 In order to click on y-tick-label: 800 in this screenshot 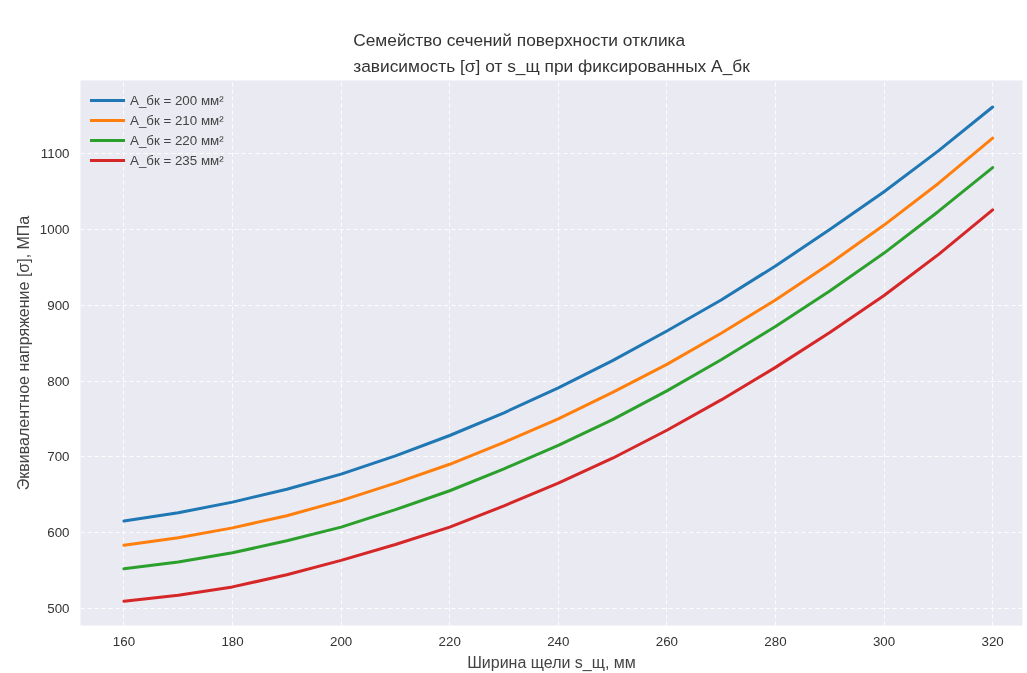, I will do `click(58, 381)`.